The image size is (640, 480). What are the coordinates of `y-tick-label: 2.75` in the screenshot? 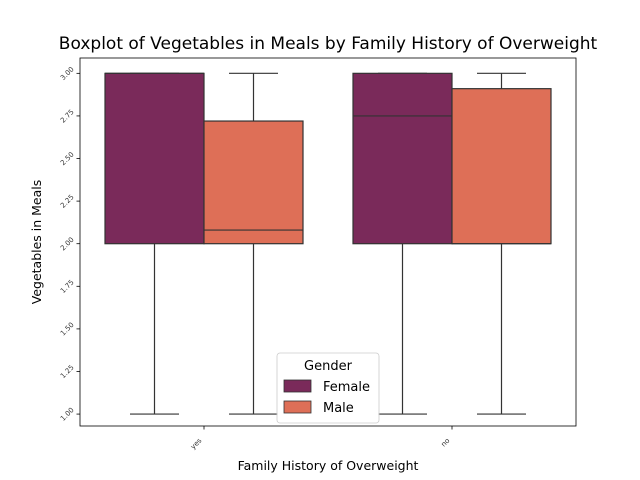 It's located at (67, 116).